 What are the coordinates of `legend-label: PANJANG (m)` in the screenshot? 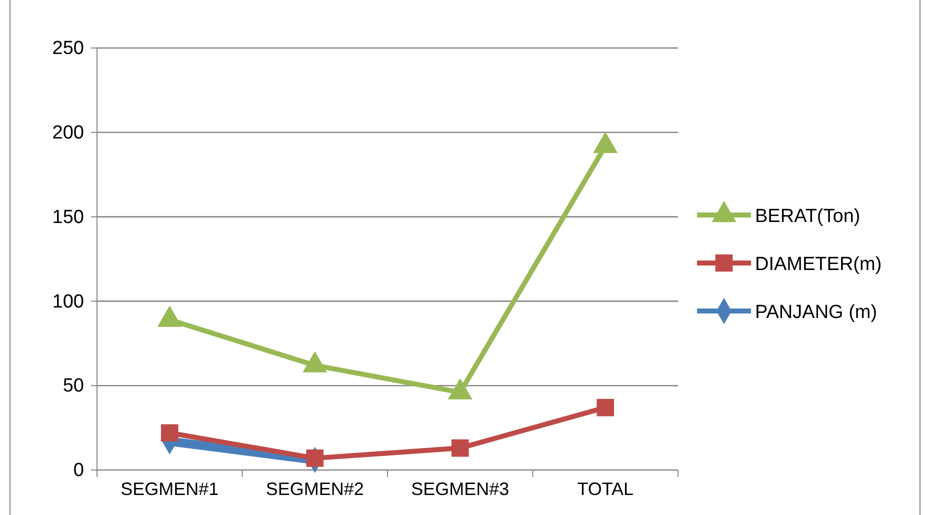 It's located at (816, 312).